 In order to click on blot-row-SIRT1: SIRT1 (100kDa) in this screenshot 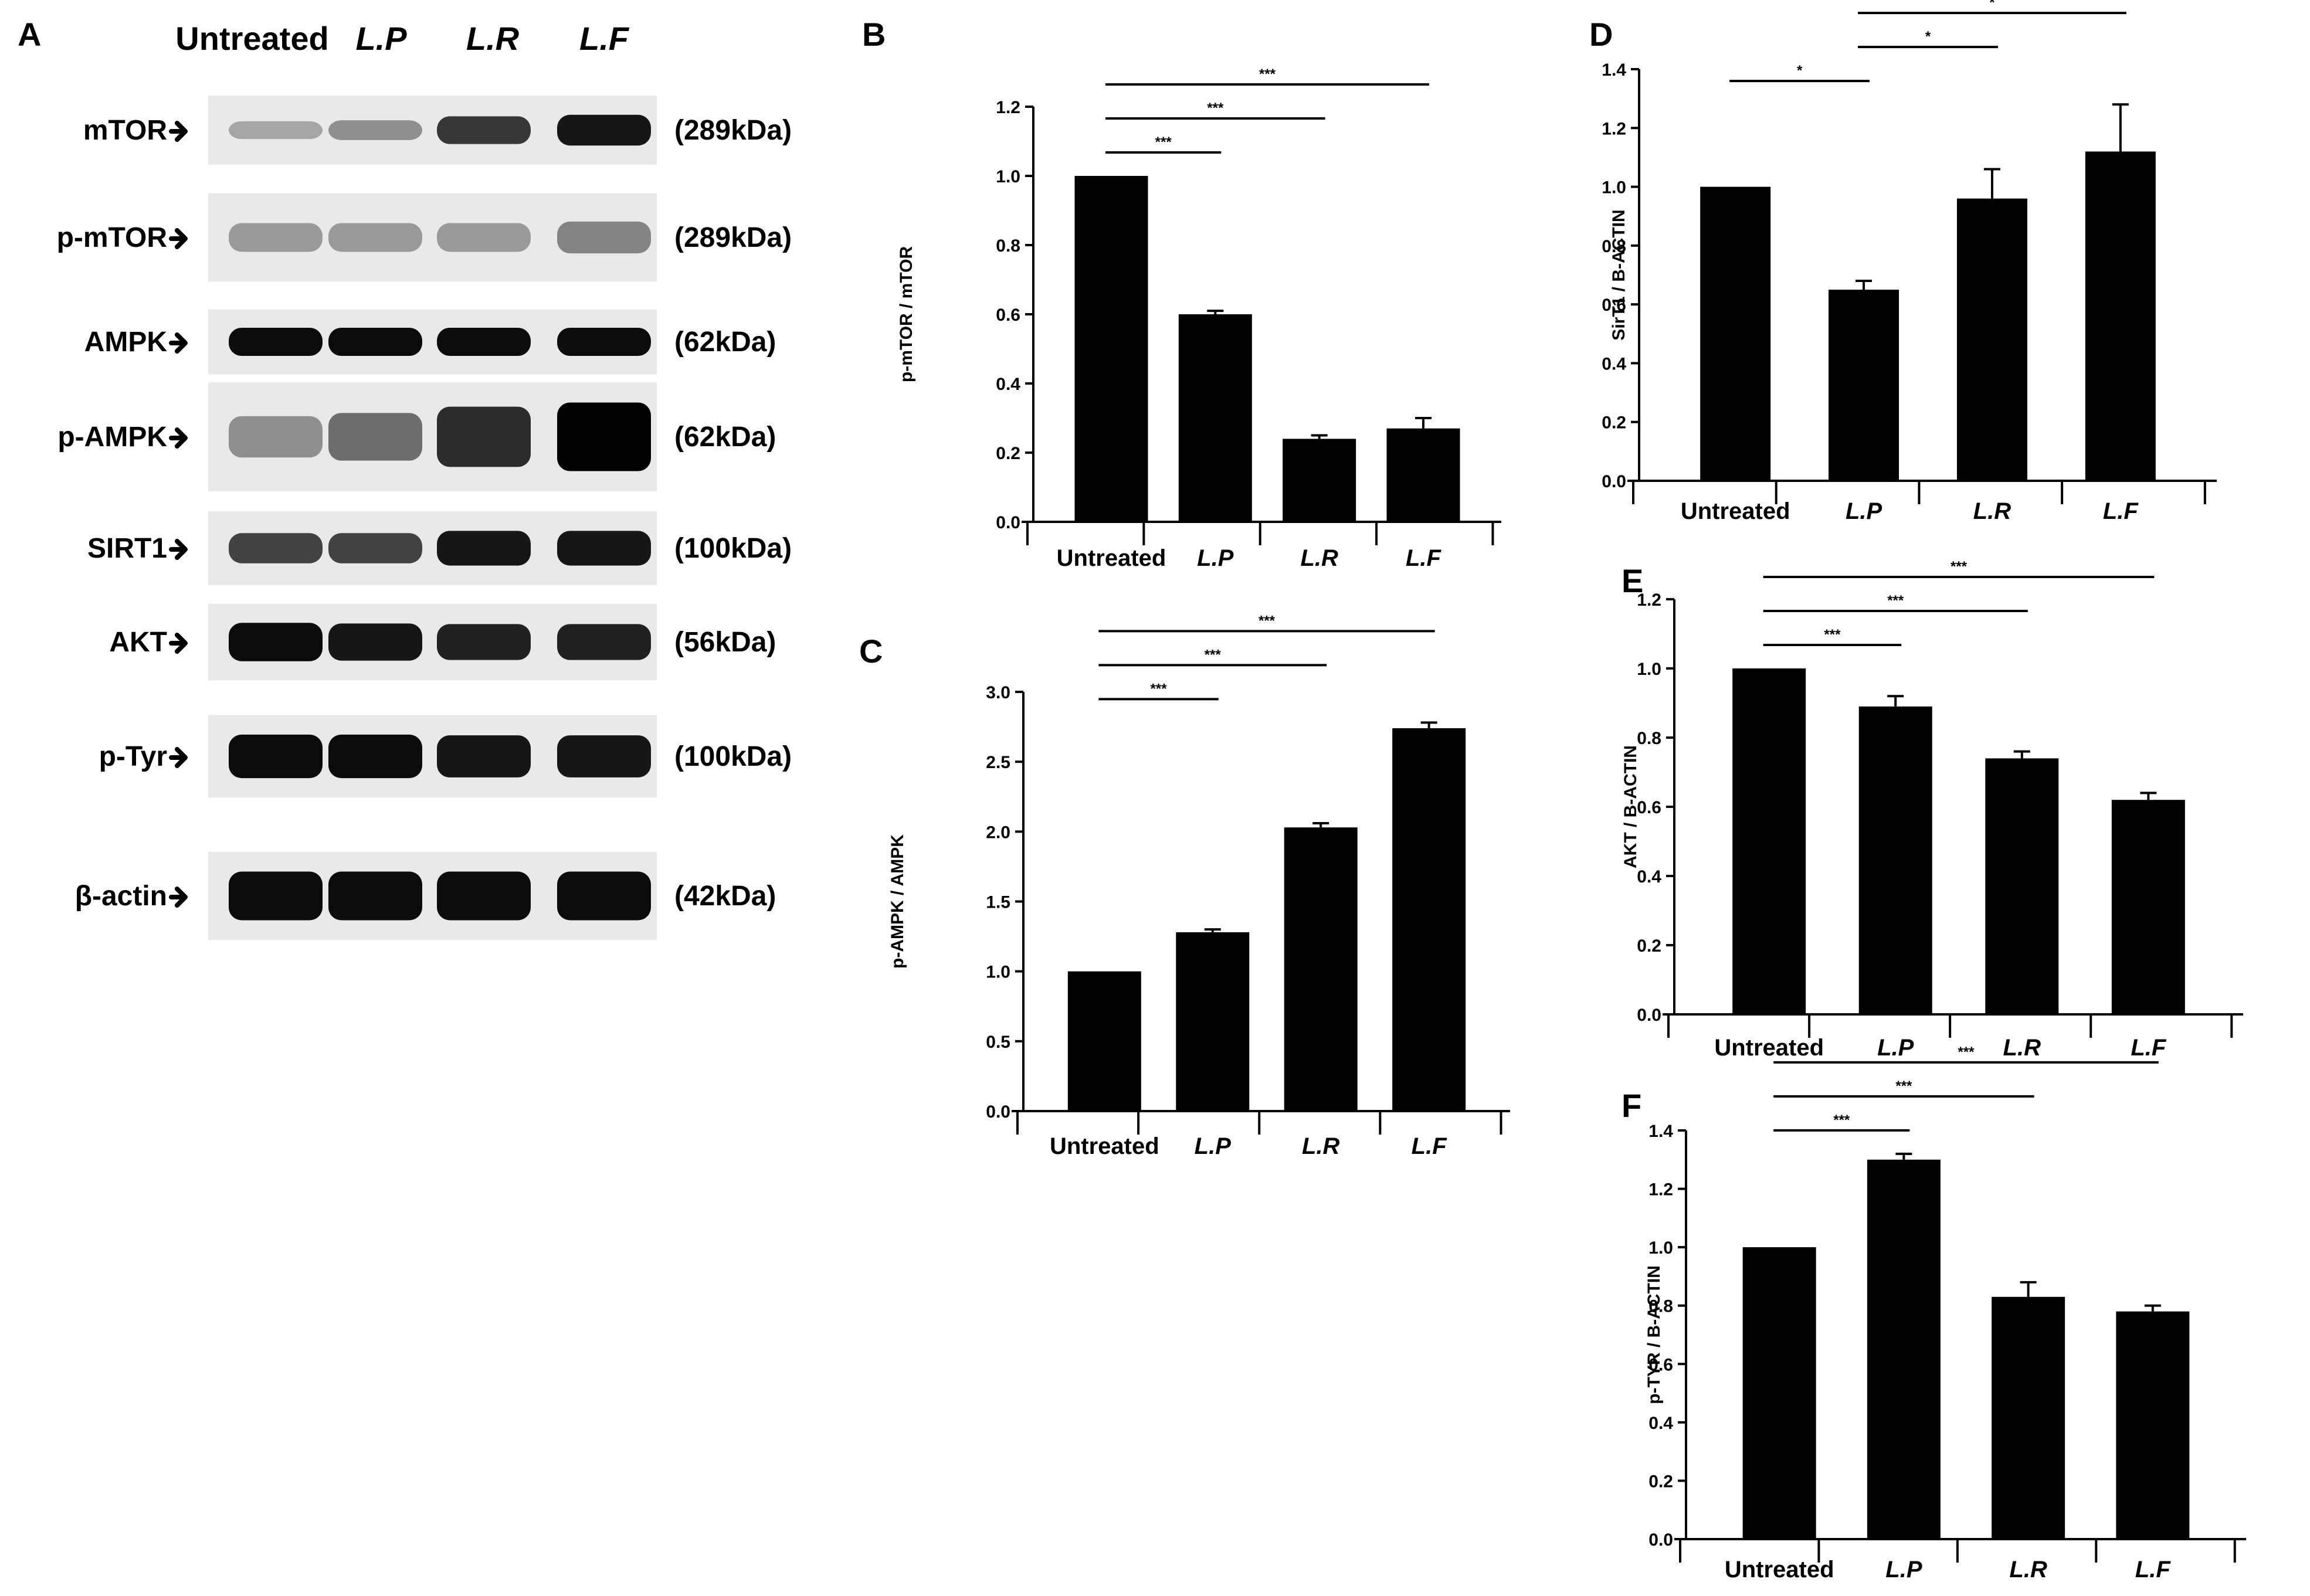, I will do `click(439, 548)`.